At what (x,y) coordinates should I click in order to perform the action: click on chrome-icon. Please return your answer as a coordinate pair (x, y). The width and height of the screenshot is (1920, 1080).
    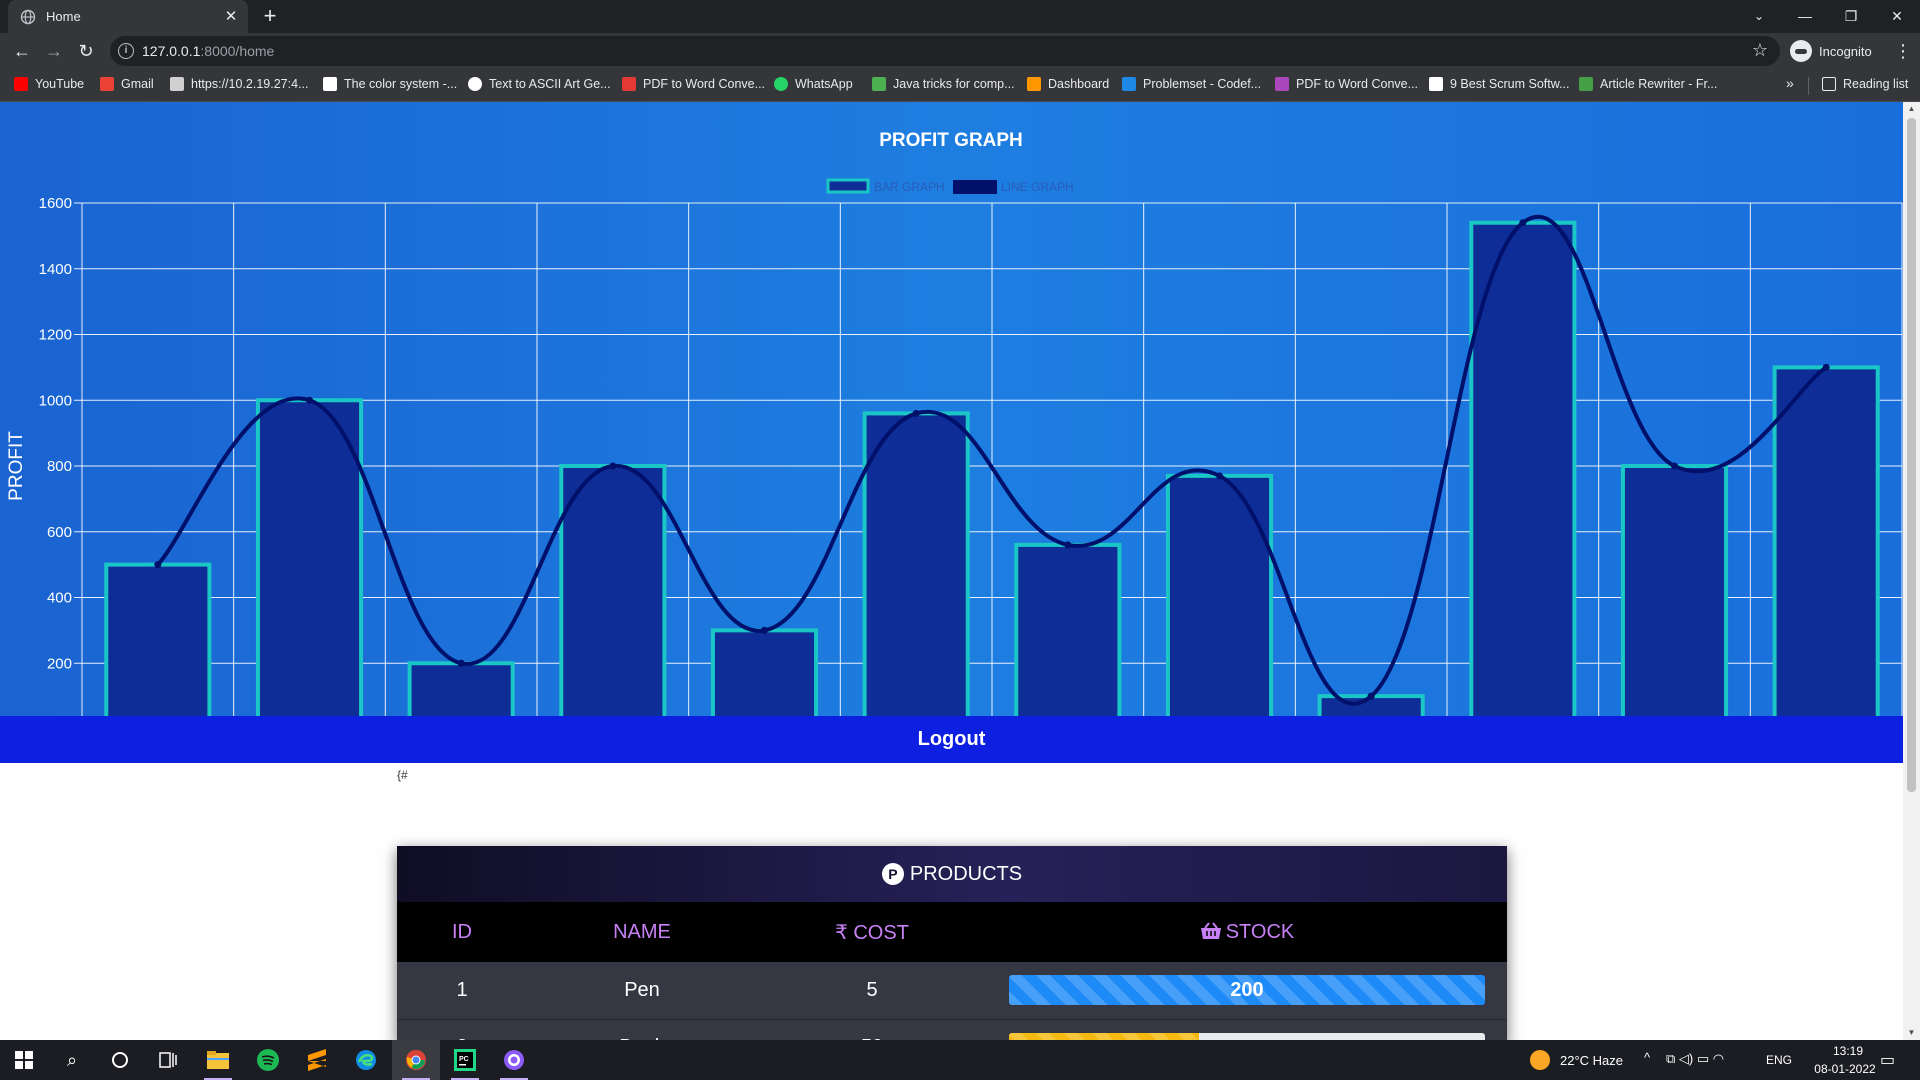
    Looking at the image, I should click on (416, 1060).